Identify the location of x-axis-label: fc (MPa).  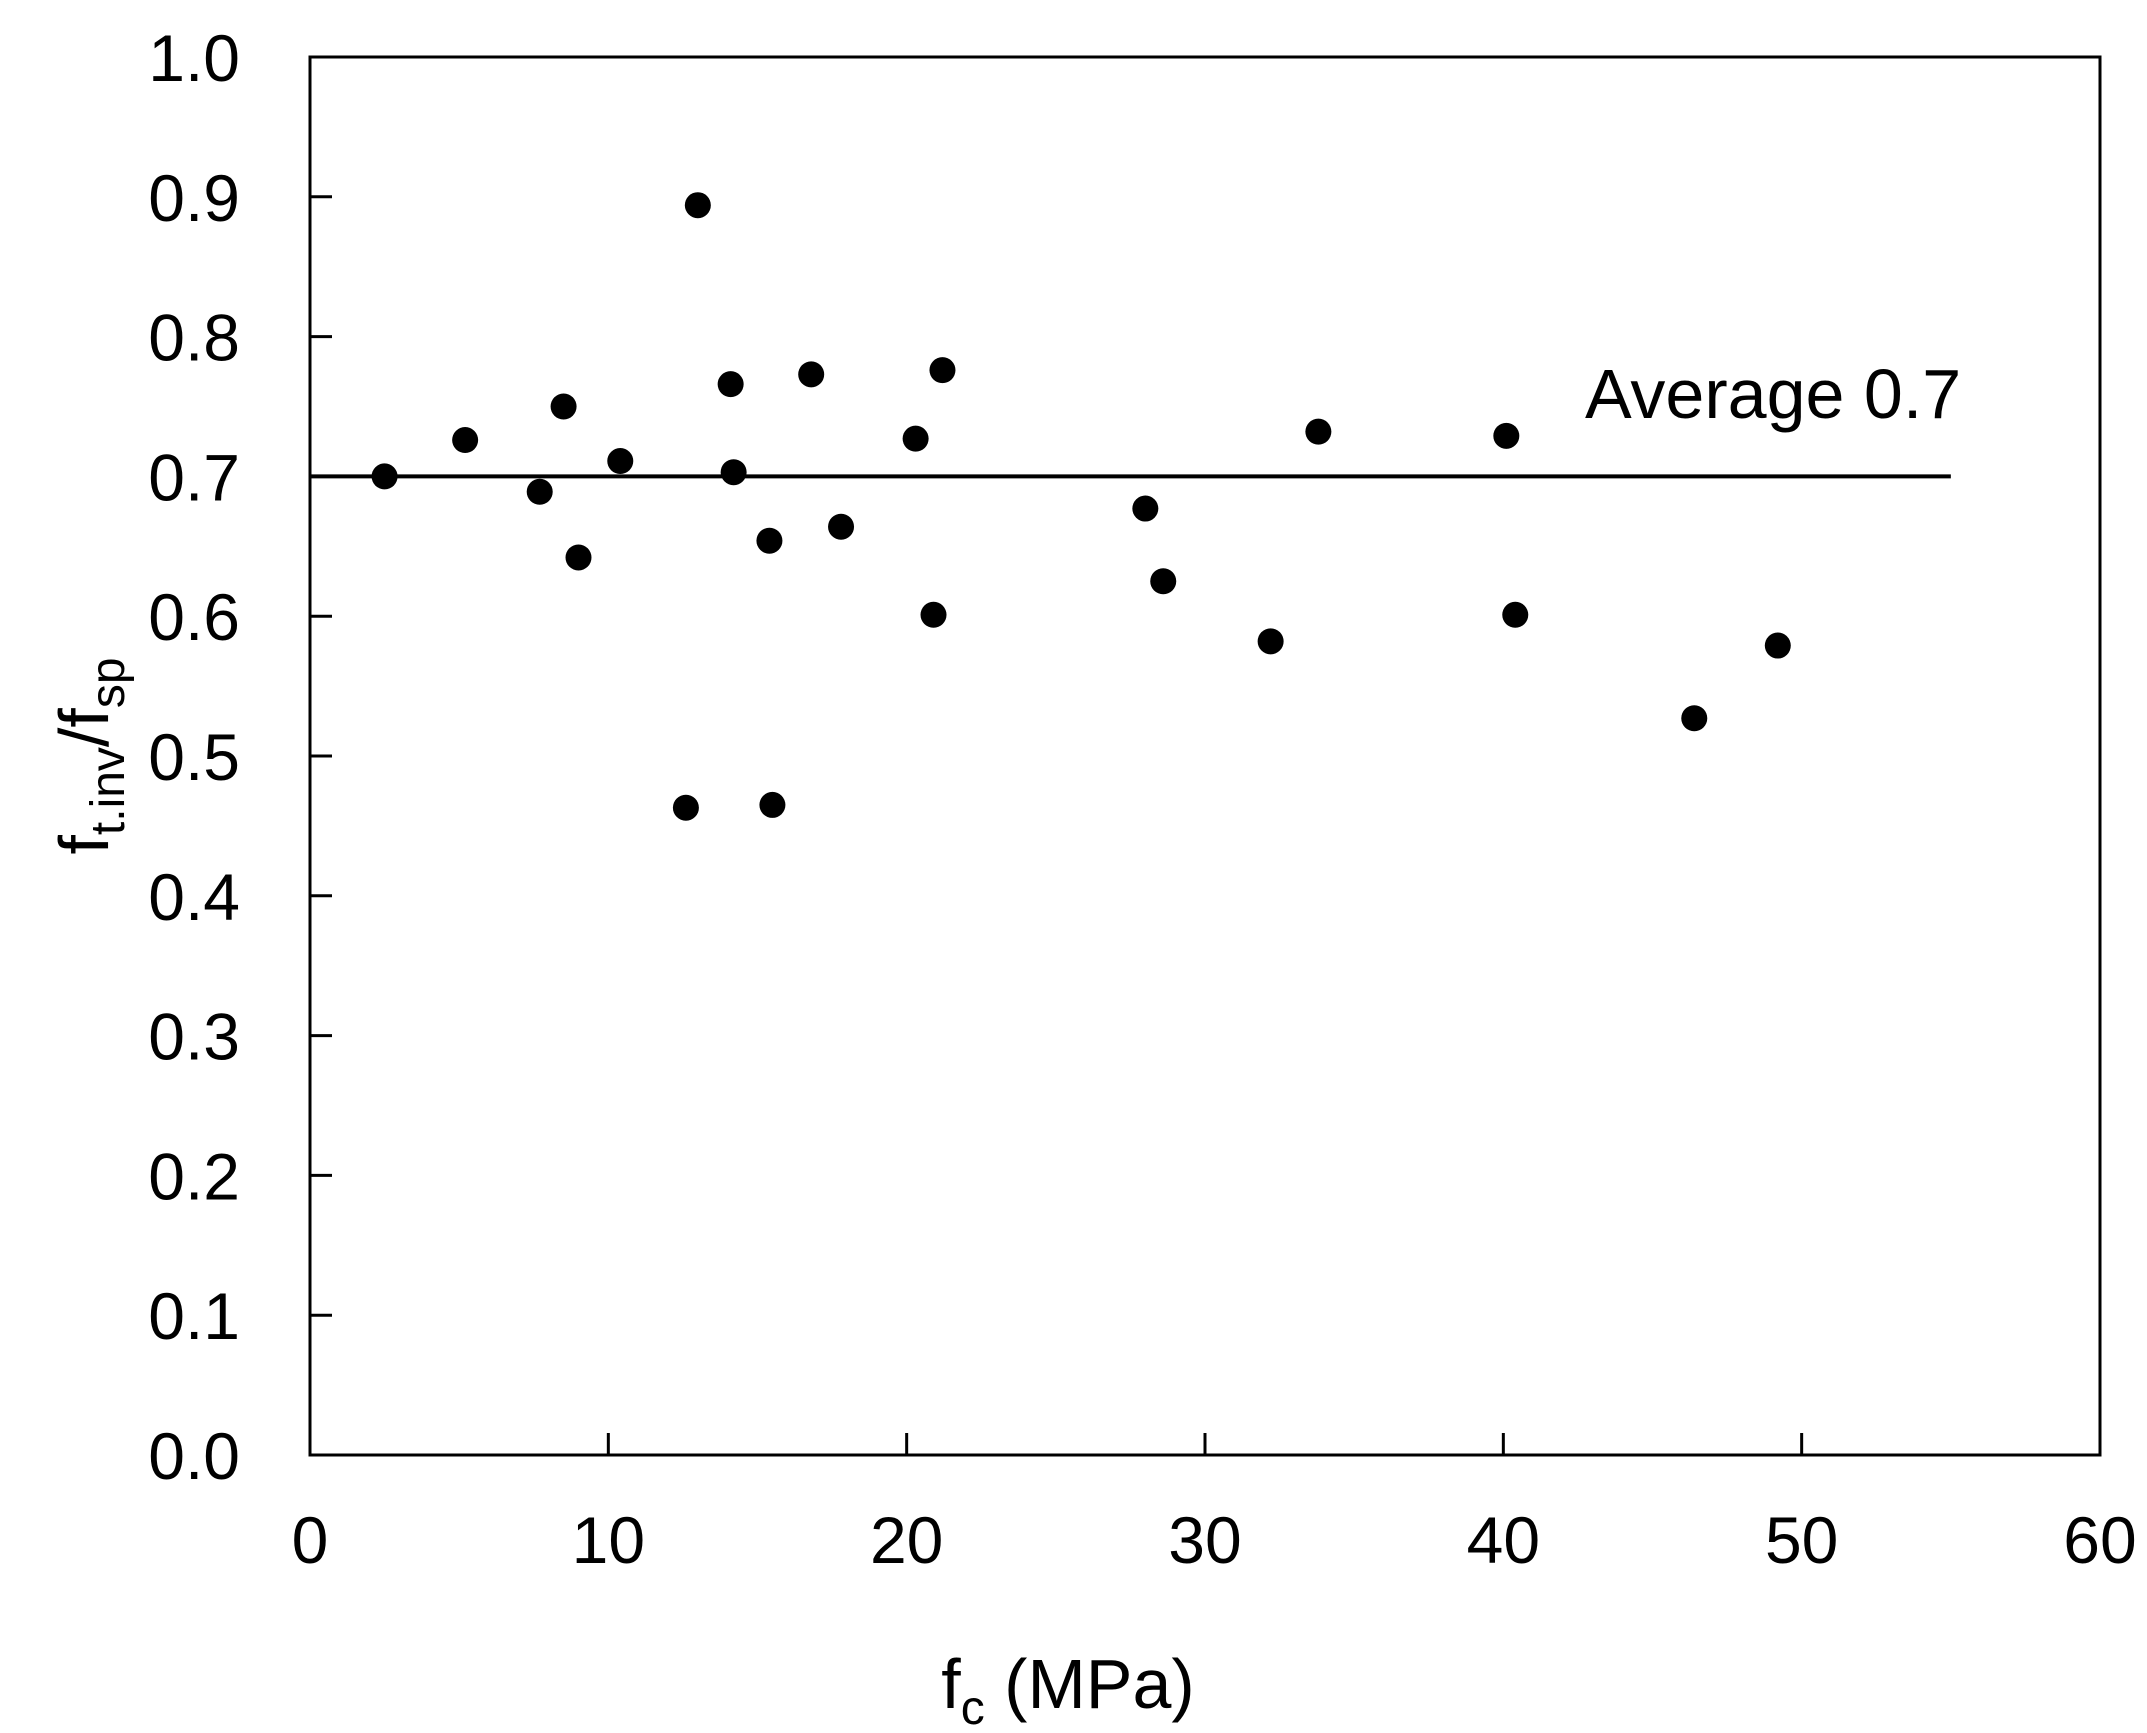
(1067, 1689).